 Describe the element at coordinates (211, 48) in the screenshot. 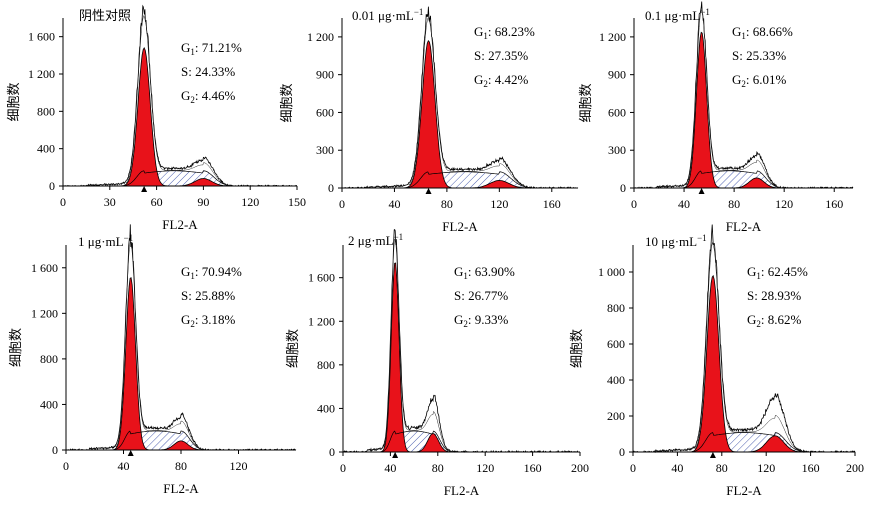

I see `phase-stat: G1: 71.21%` at that location.